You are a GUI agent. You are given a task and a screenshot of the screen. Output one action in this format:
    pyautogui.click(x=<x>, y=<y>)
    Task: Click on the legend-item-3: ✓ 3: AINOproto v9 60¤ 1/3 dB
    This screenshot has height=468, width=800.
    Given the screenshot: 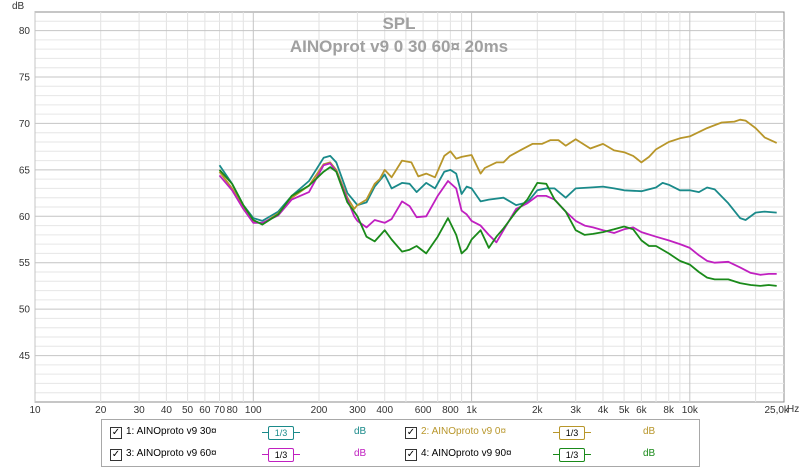 What is the action you would take?
    pyautogui.click(x=255, y=455)
    